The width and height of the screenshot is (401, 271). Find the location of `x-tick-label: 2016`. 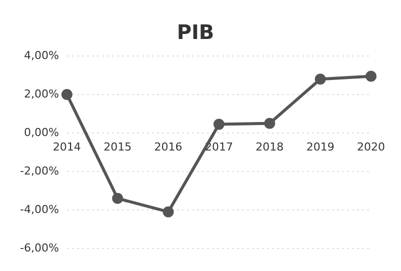

x-tick-label: 2016 is located at coordinates (168, 147).